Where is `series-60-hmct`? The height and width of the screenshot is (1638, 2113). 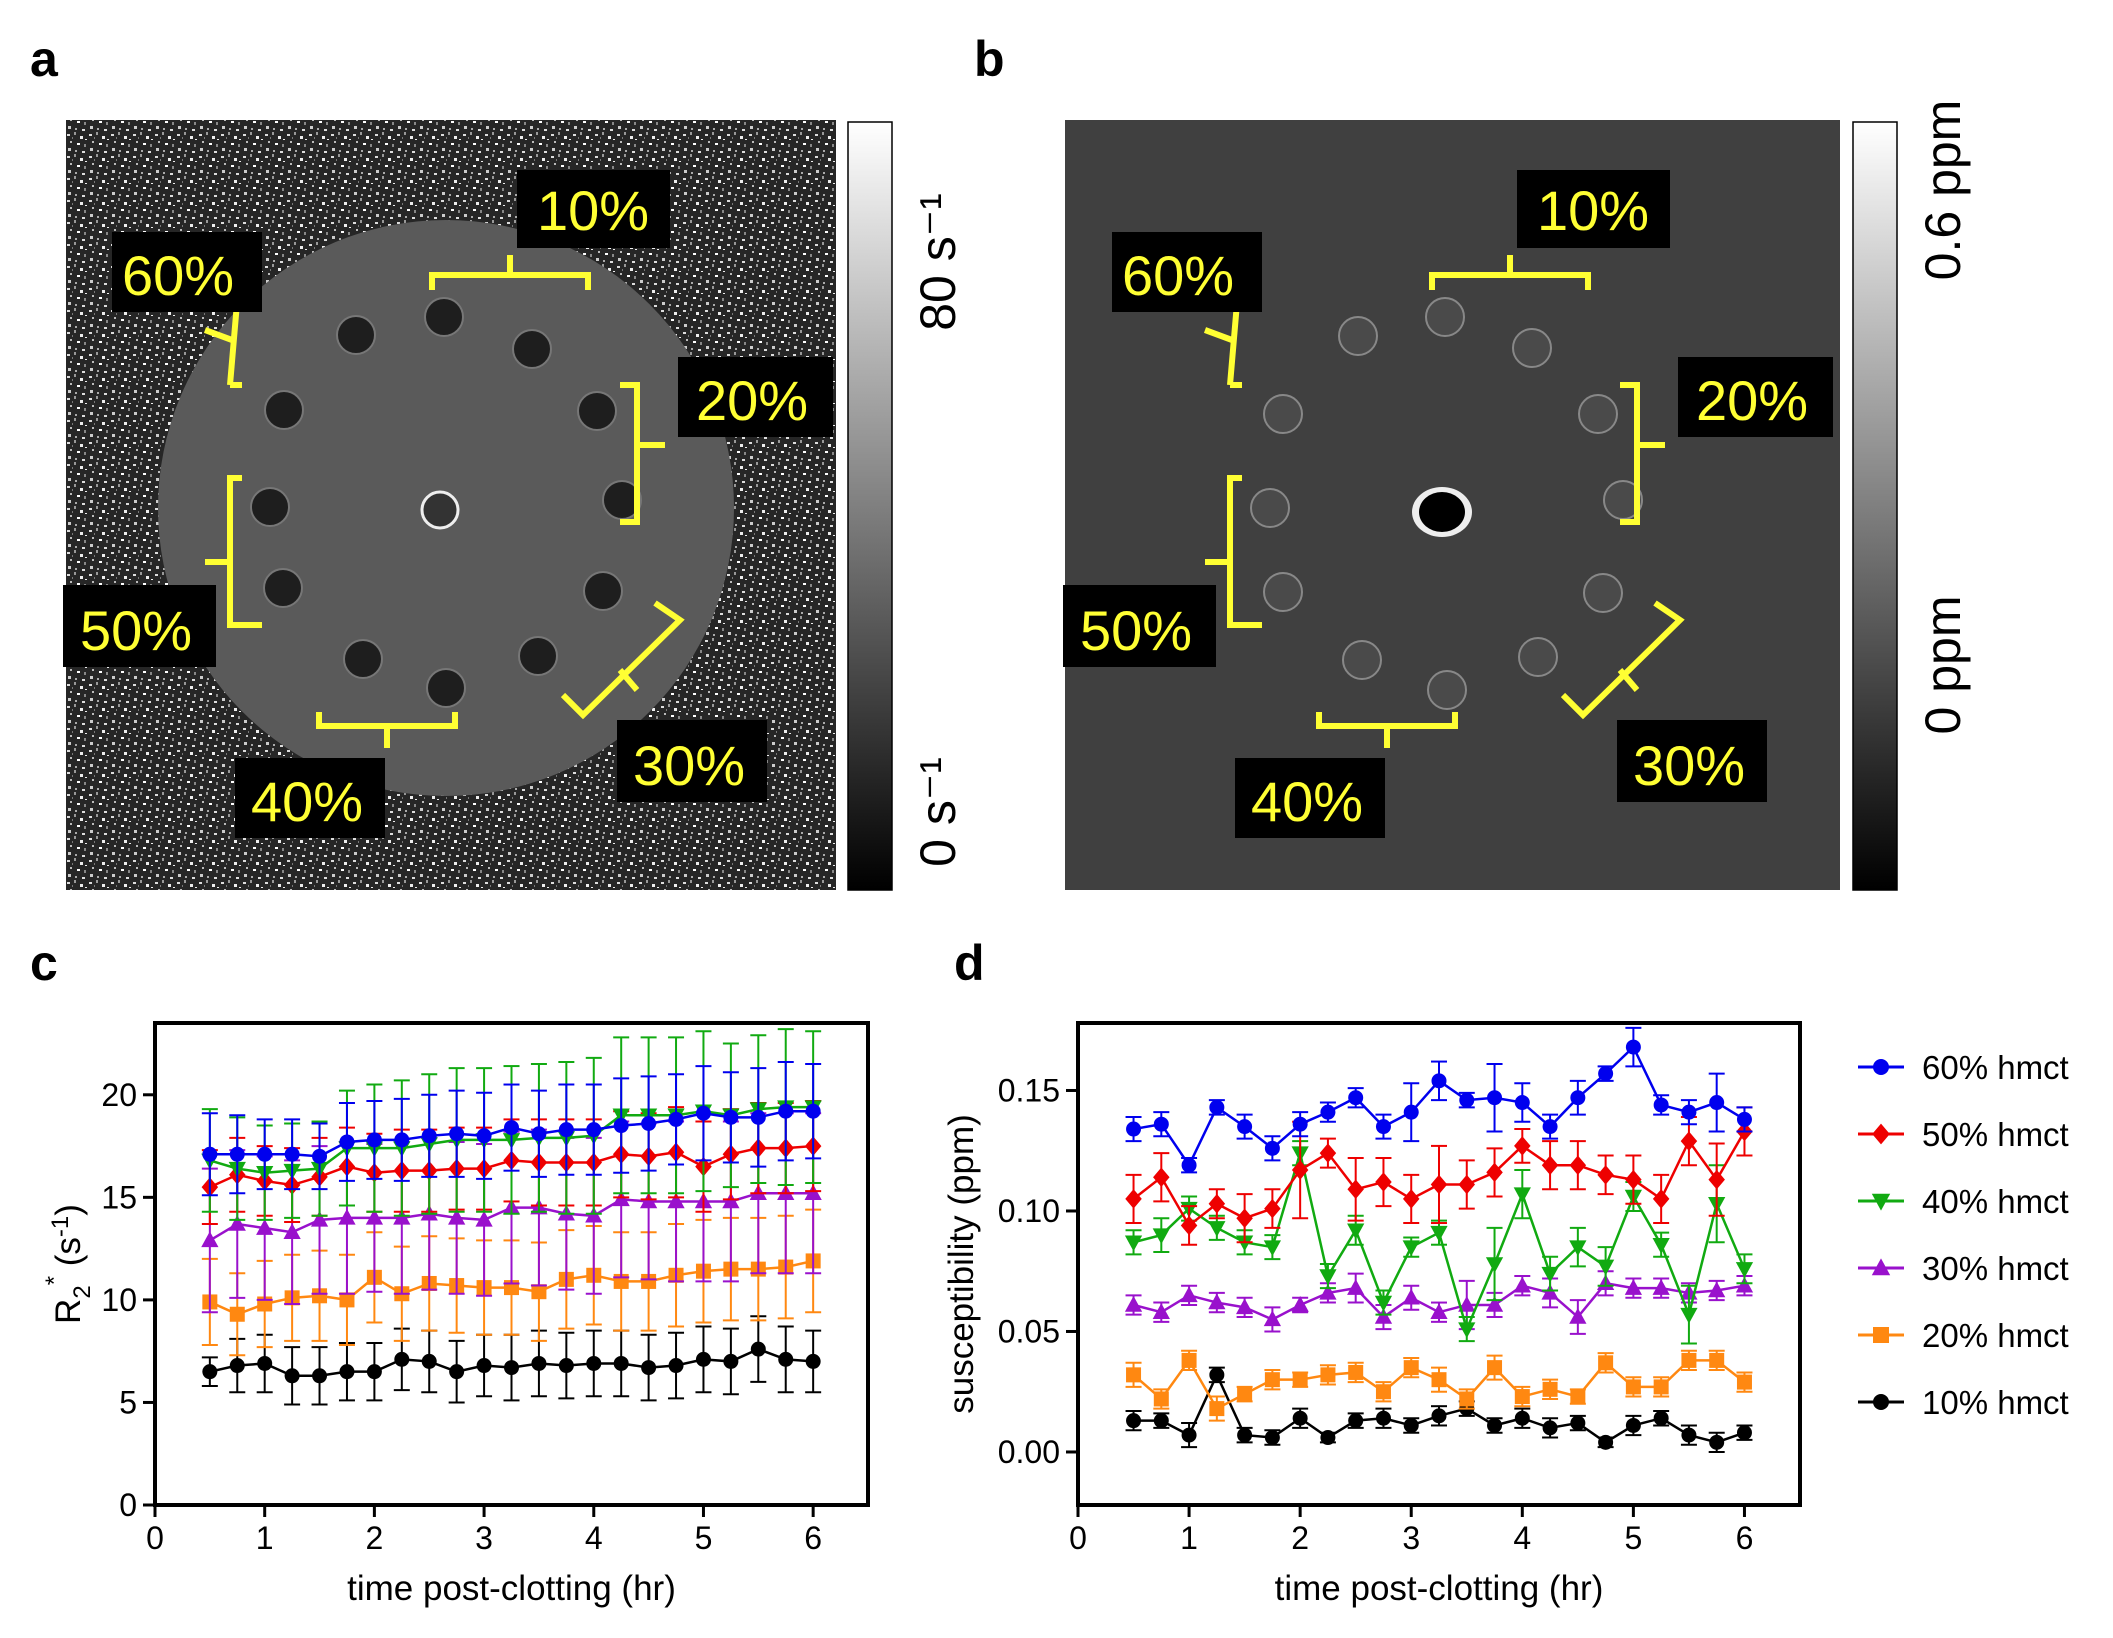
series-60-hmct is located at coordinates (1439, 1100).